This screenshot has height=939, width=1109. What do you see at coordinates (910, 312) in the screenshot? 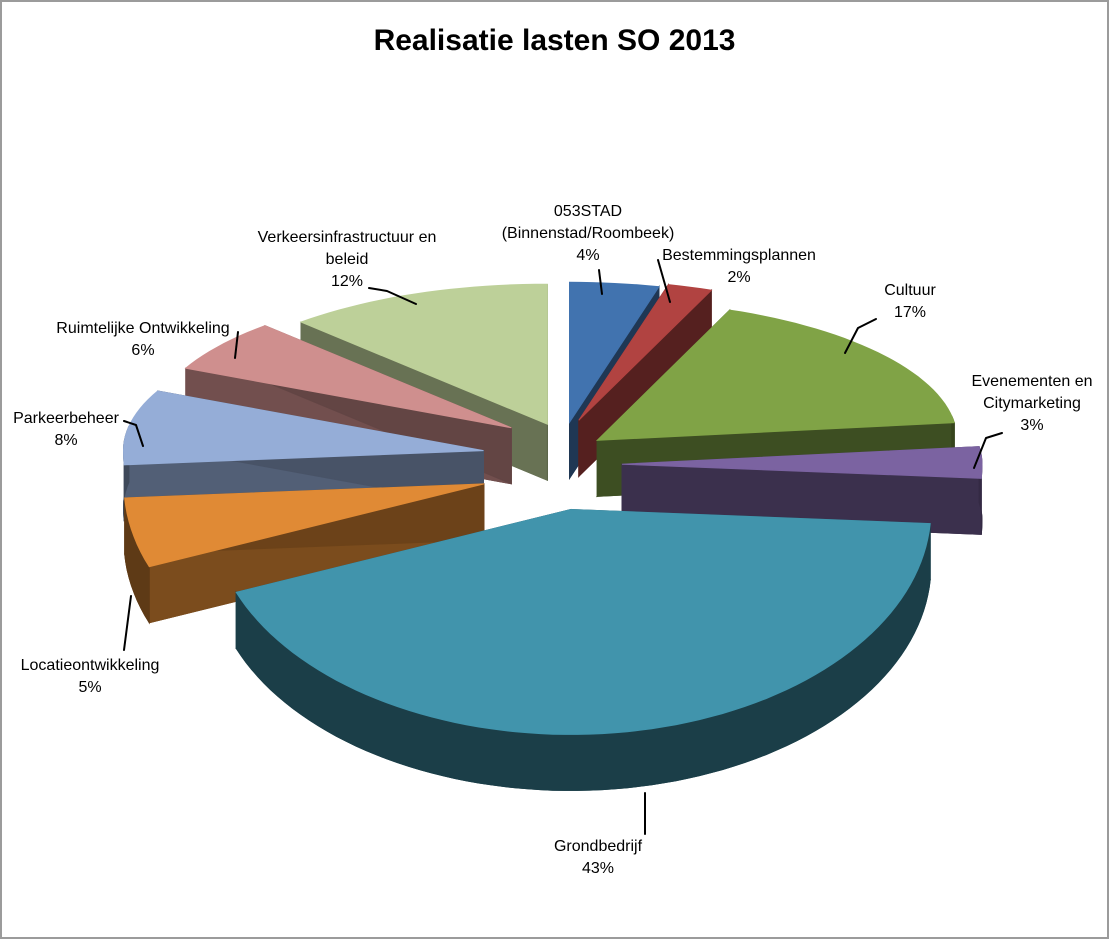
I see `slice-percent: 17%` at bounding box center [910, 312].